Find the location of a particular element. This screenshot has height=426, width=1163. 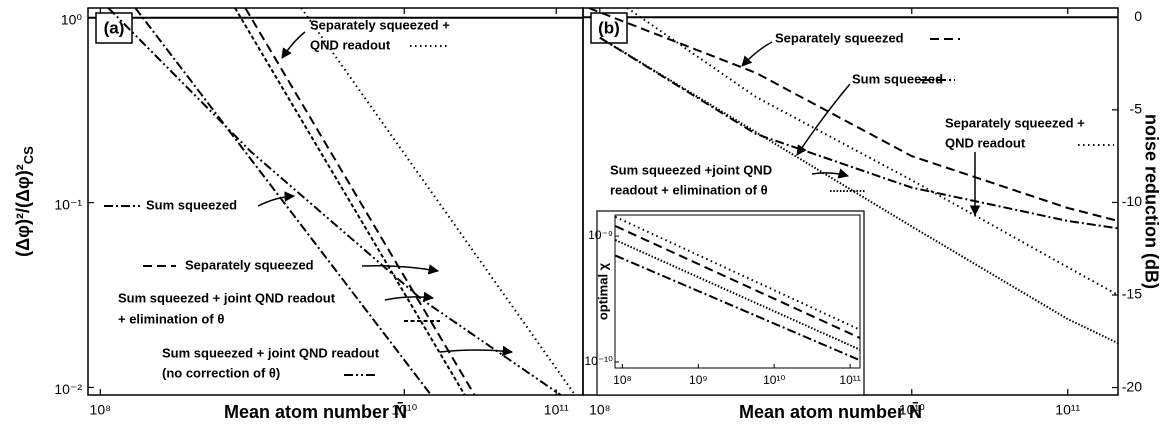

inset-x-tick-label: 10¹⁰ is located at coordinates (774, 380).